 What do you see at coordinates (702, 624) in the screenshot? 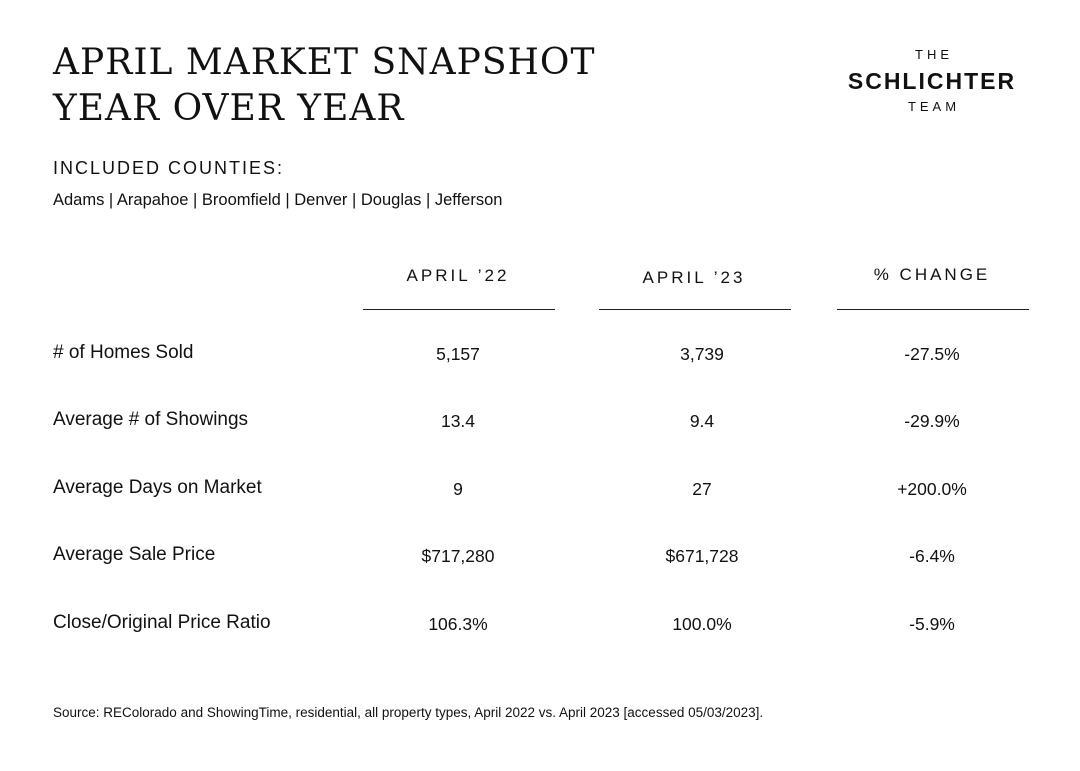
I see `cell-price-ratio-april-23: 100.0%` at bounding box center [702, 624].